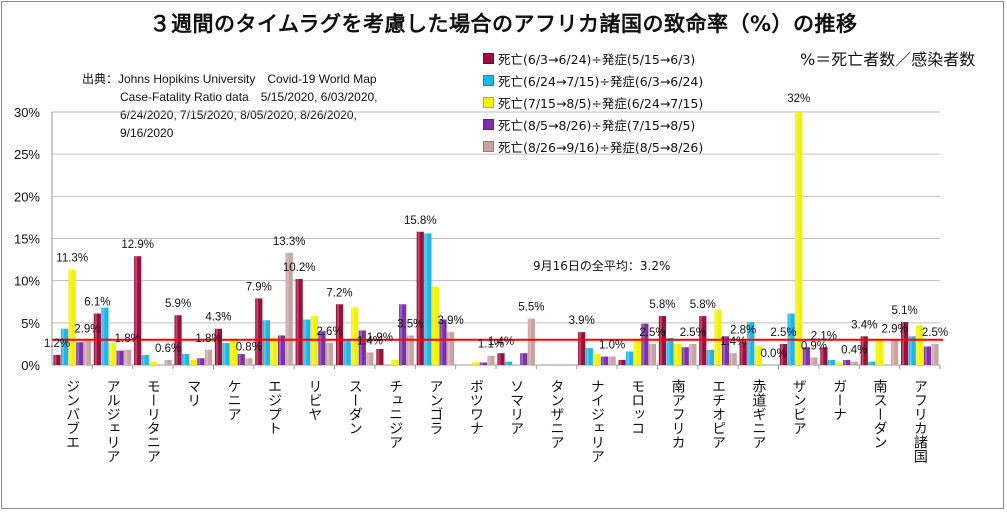 This screenshot has height=512, width=1007. I want to click on x-tick-label: アフリカ諸国, so click(920, 421).